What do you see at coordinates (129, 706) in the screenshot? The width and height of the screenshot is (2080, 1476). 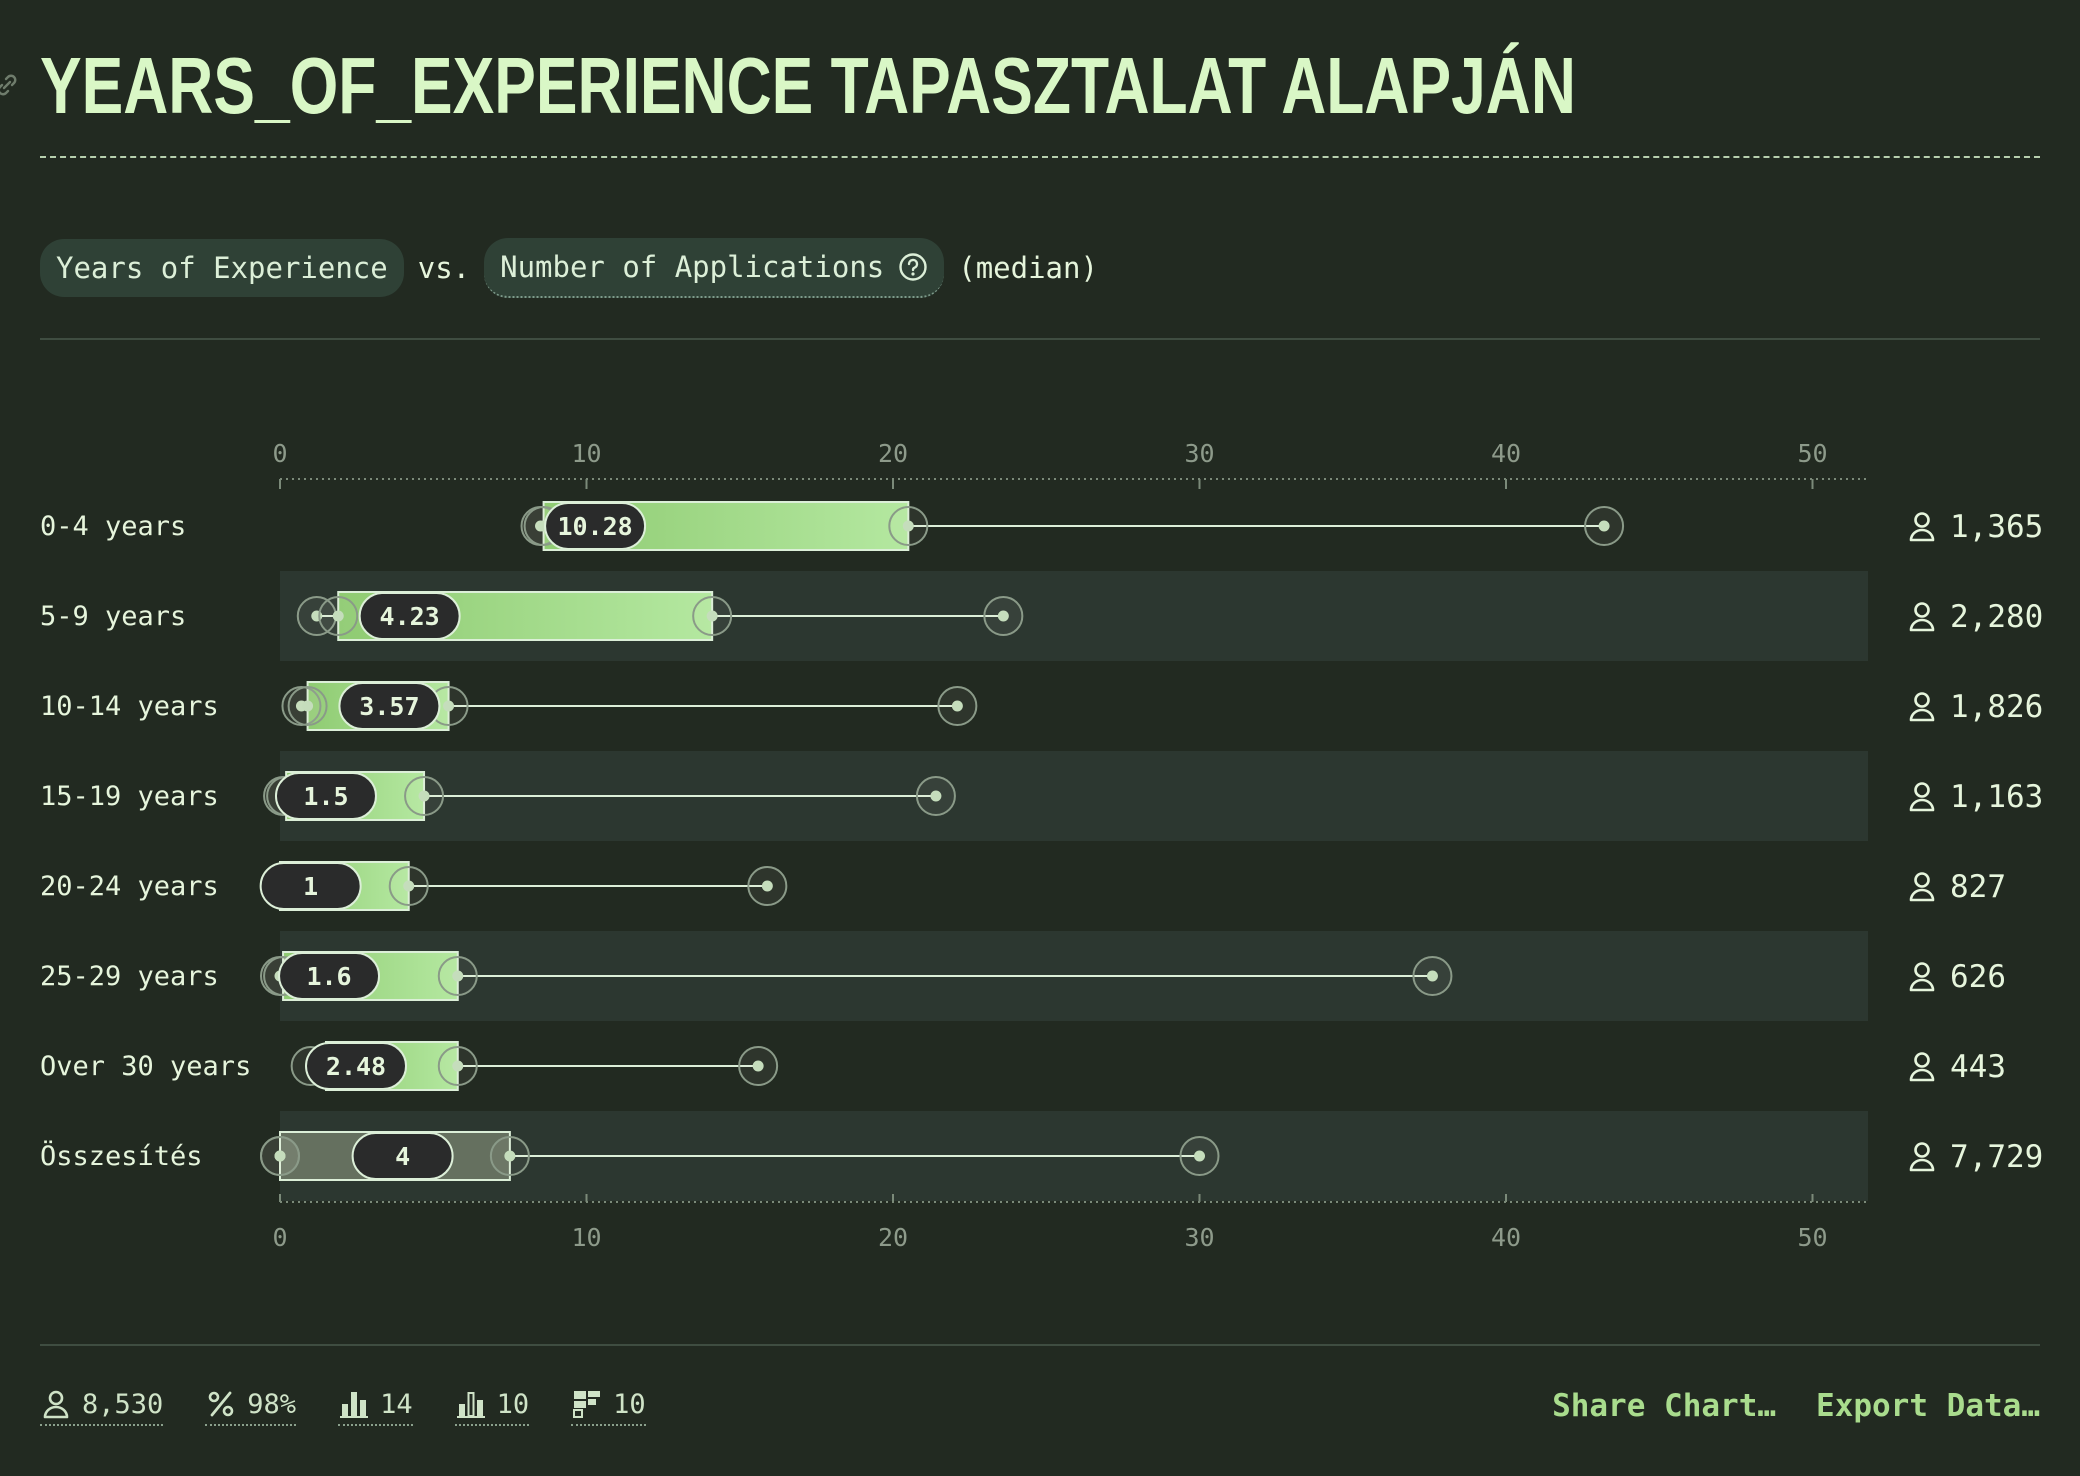 I see `row-label: 10-14 years` at bounding box center [129, 706].